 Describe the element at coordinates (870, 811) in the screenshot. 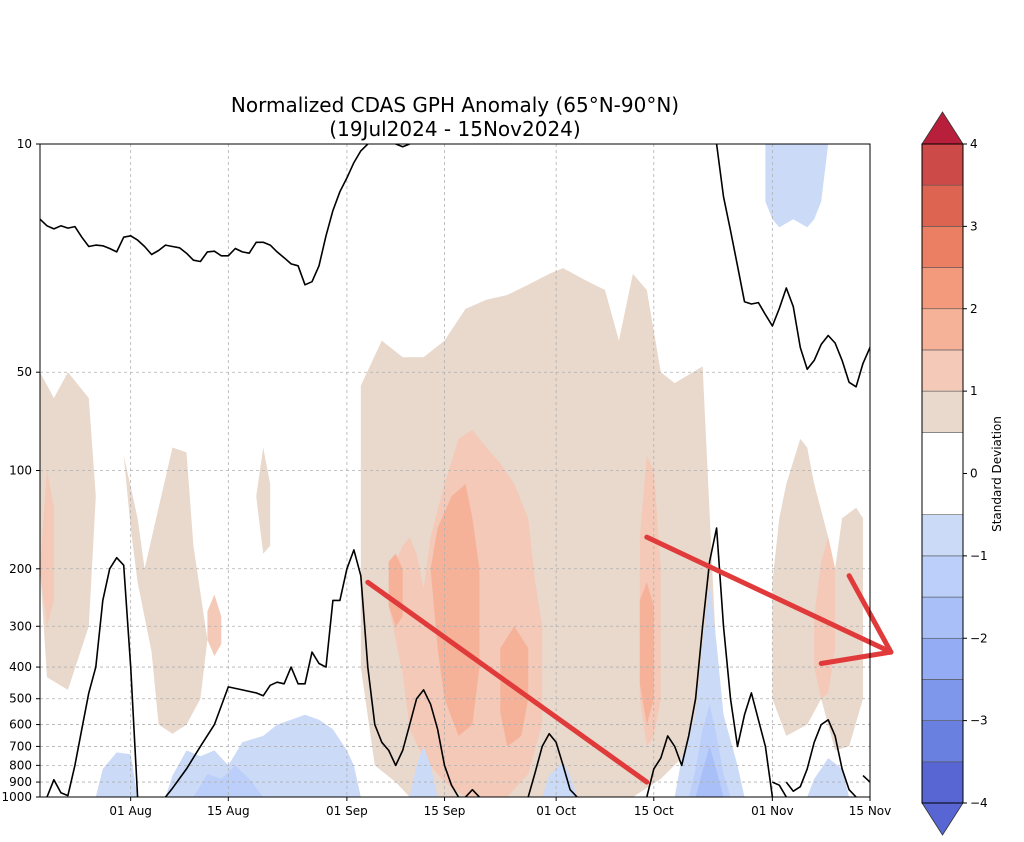

I see `x-tick-label: 15 Nov` at that location.